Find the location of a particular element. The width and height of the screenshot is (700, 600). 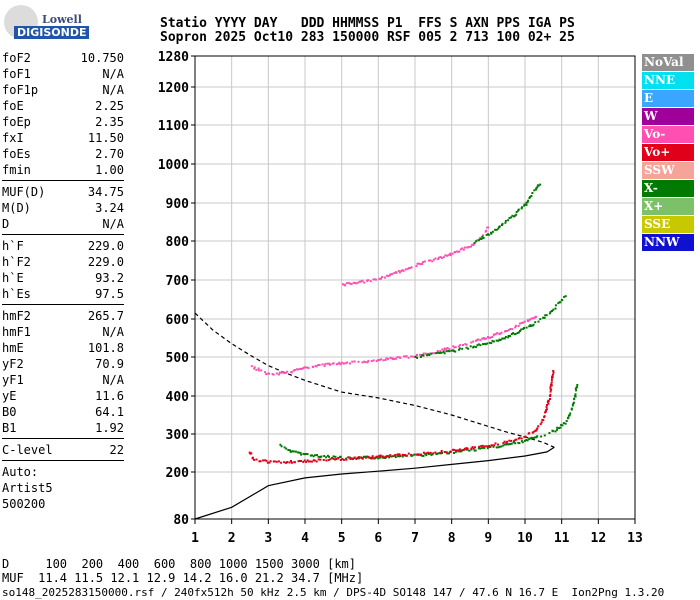

param-value: 11.6 is located at coordinates (109, 396).